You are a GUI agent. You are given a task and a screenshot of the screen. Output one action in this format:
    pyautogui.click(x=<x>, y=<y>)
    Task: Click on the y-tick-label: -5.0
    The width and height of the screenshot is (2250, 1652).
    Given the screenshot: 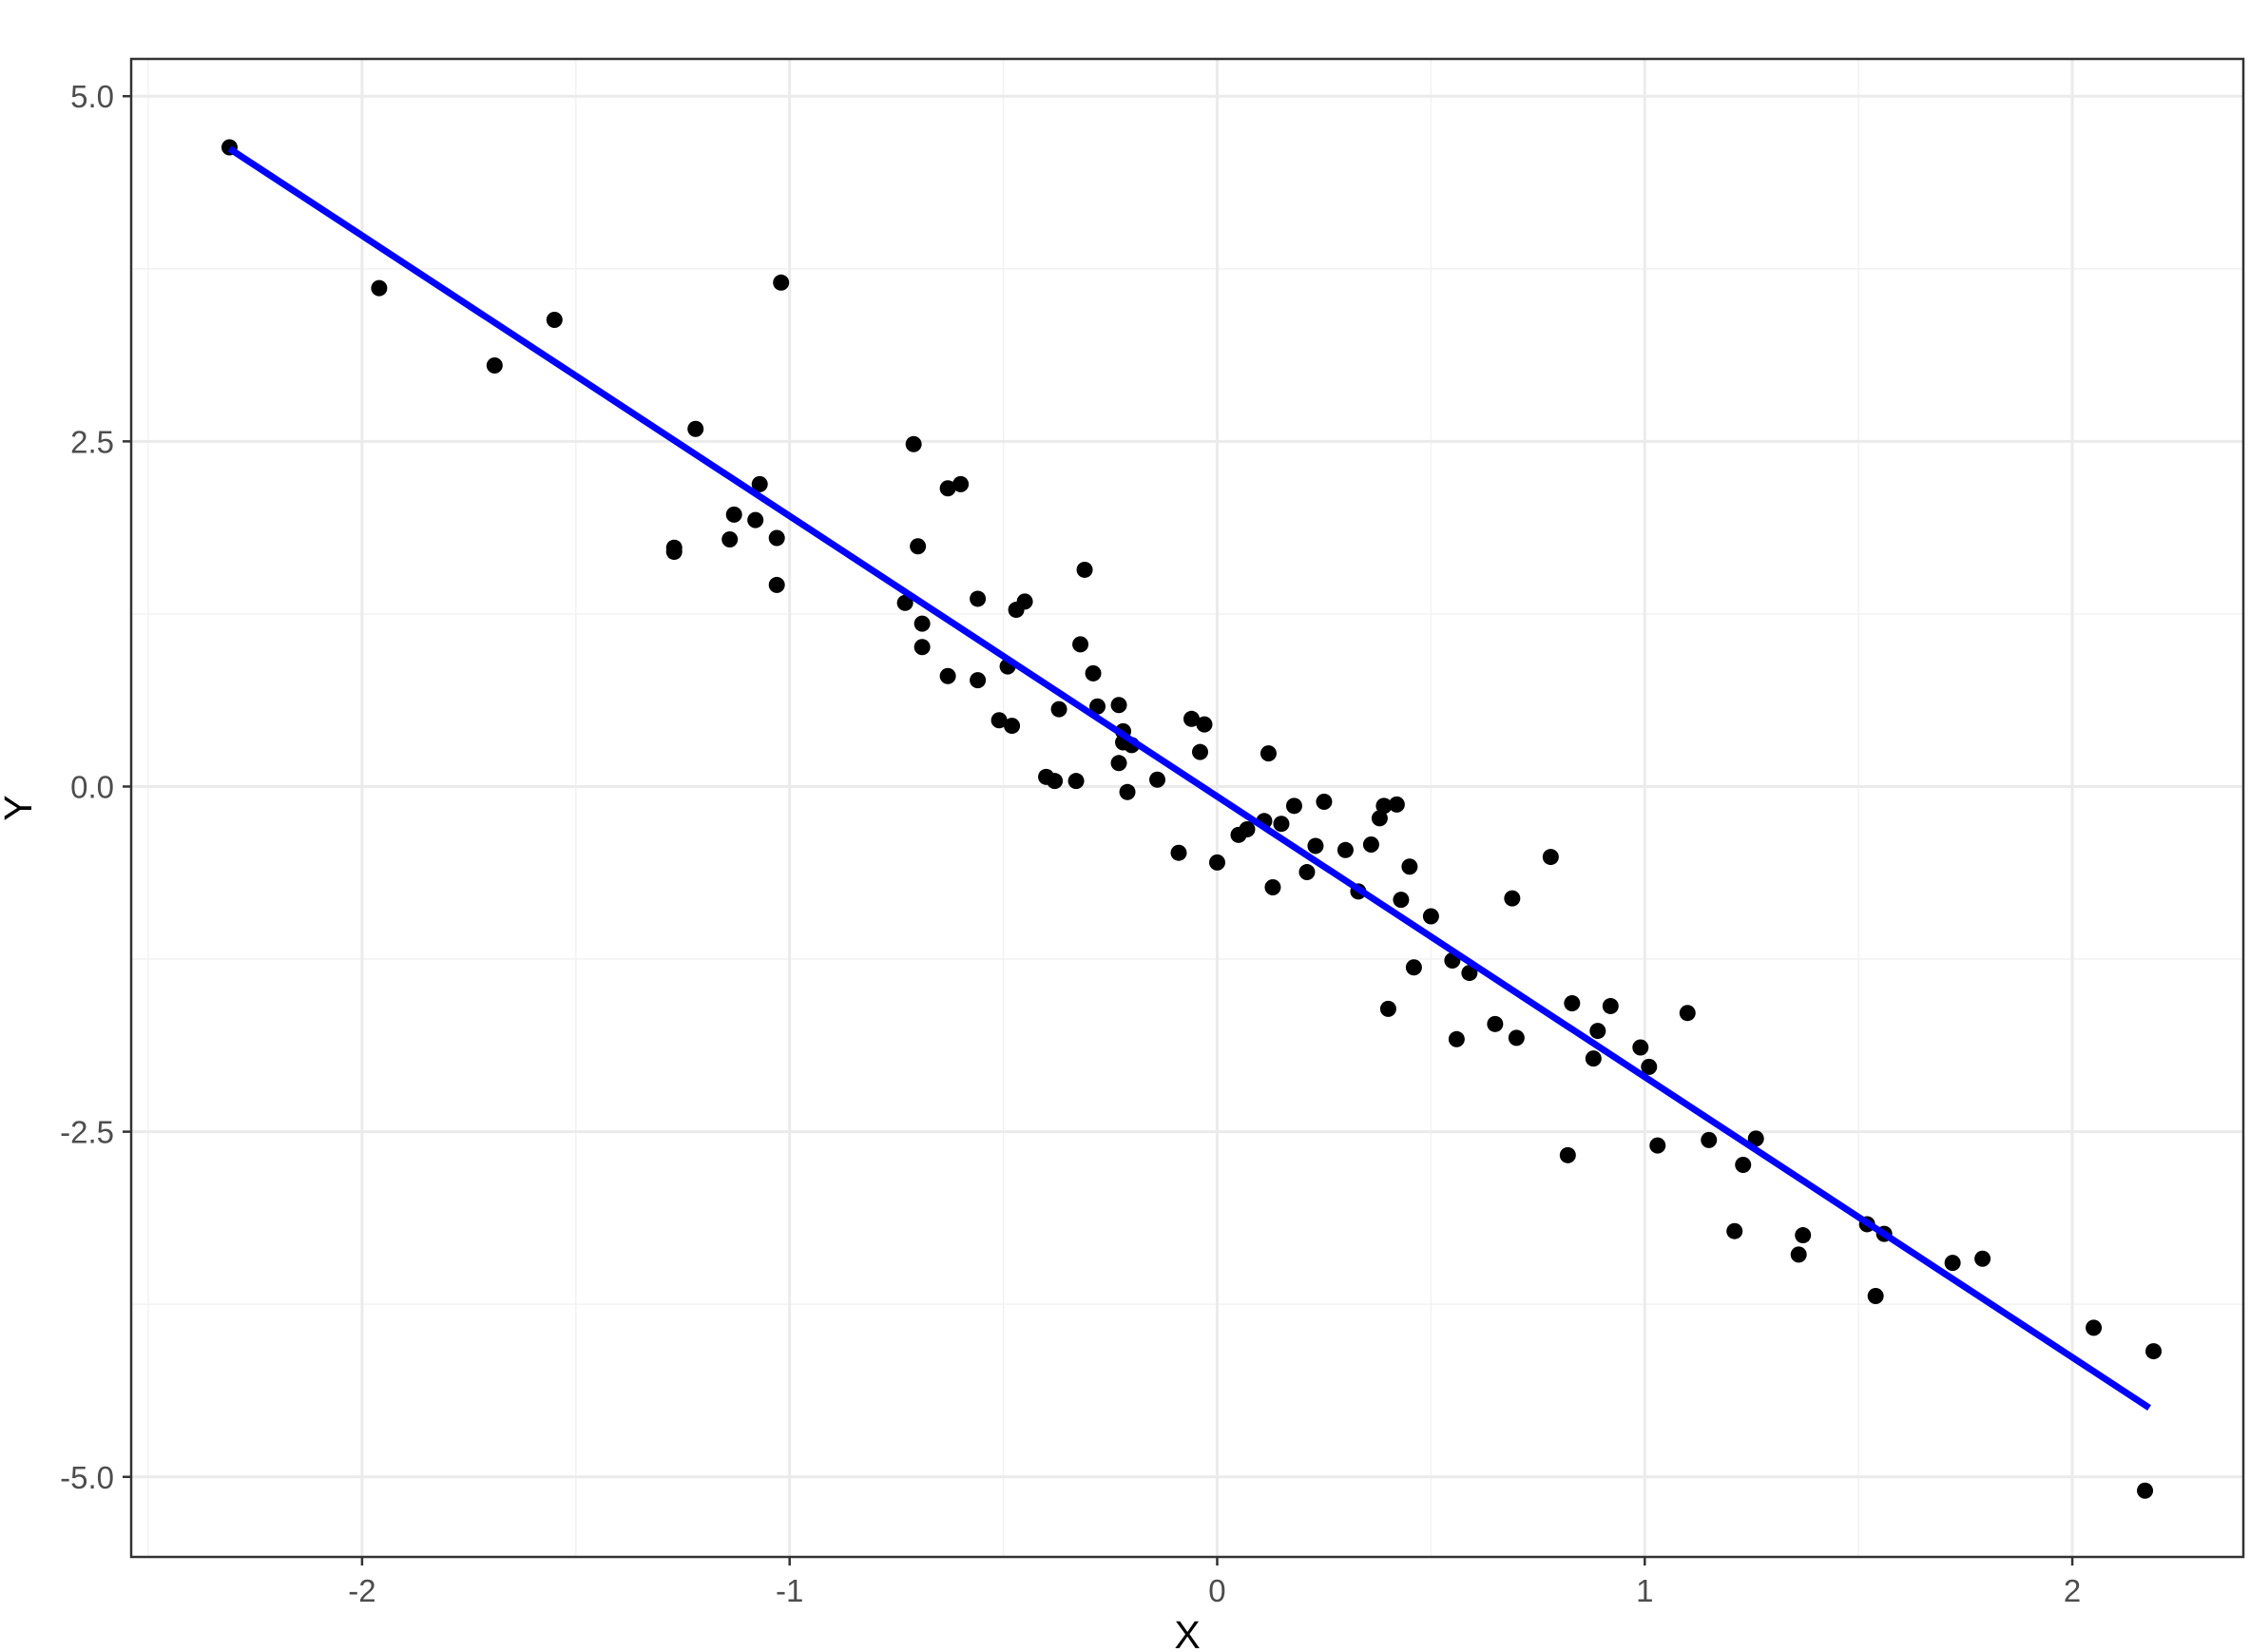 What is the action you would take?
    pyautogui.click(x=87, y=1477)
    